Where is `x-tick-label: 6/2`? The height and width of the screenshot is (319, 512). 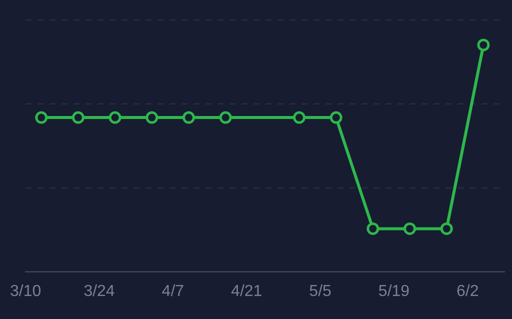
x-tick-label: 6/2 is located at coordinates (467, 291).